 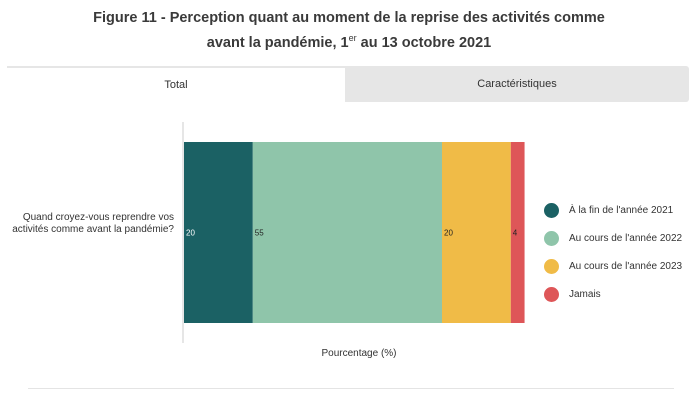 I want to click on legend-item-2: Au cours de l'année 2022, so click(x=613, y=238).